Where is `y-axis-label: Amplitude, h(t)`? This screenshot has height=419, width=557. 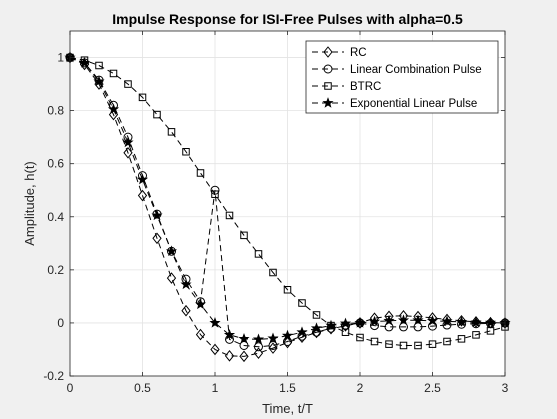 y-axis-label: Amplitude, h(t) is located at coordinates (29, 203).